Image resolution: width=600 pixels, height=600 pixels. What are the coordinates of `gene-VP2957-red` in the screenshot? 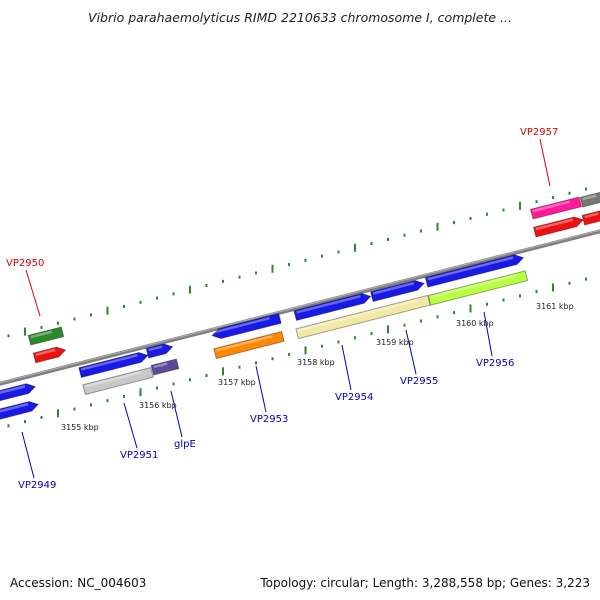 It's located at (558, 227).